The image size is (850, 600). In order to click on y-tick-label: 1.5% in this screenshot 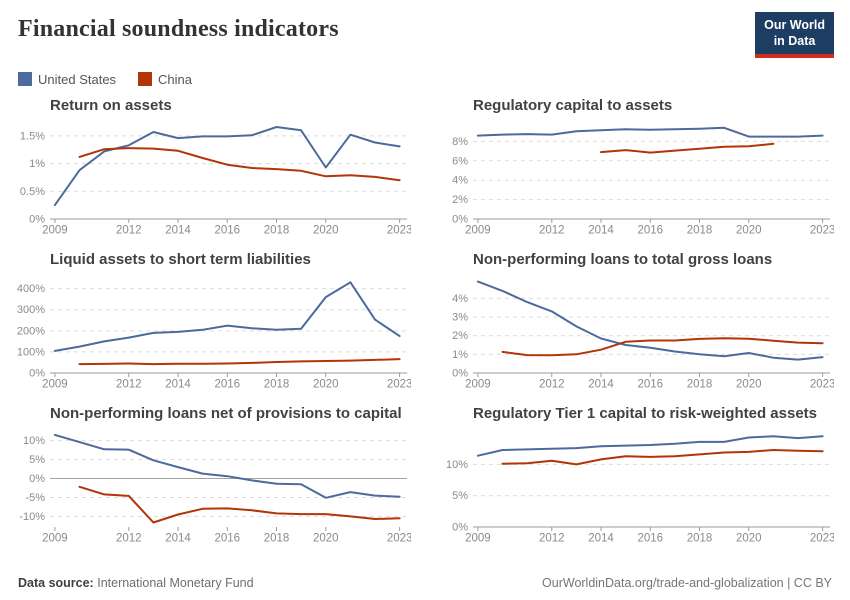, I will do `click(32, 136)`.